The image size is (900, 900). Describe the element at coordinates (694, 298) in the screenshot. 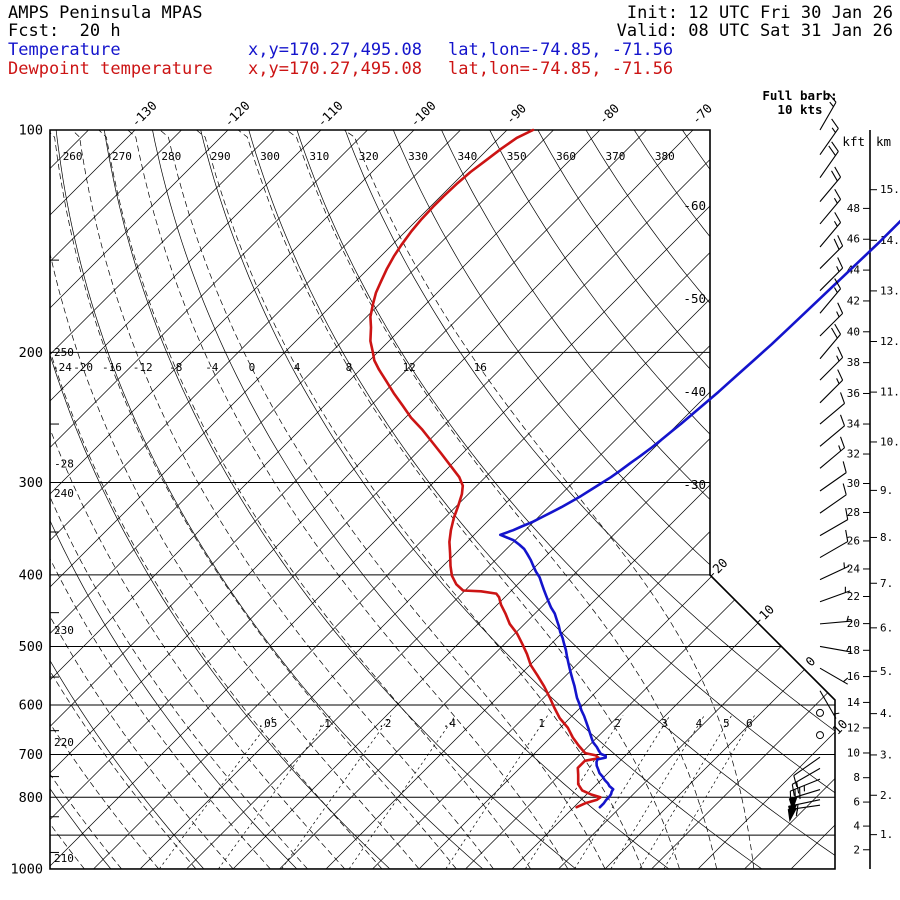

I see `svg-text: -50` at that location.